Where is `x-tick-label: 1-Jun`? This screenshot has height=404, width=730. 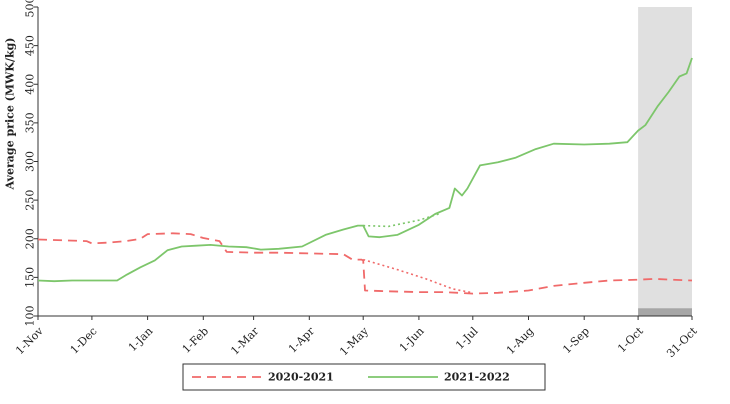
x-tick-label: 1-Jun is located at coordinates (412, 340).